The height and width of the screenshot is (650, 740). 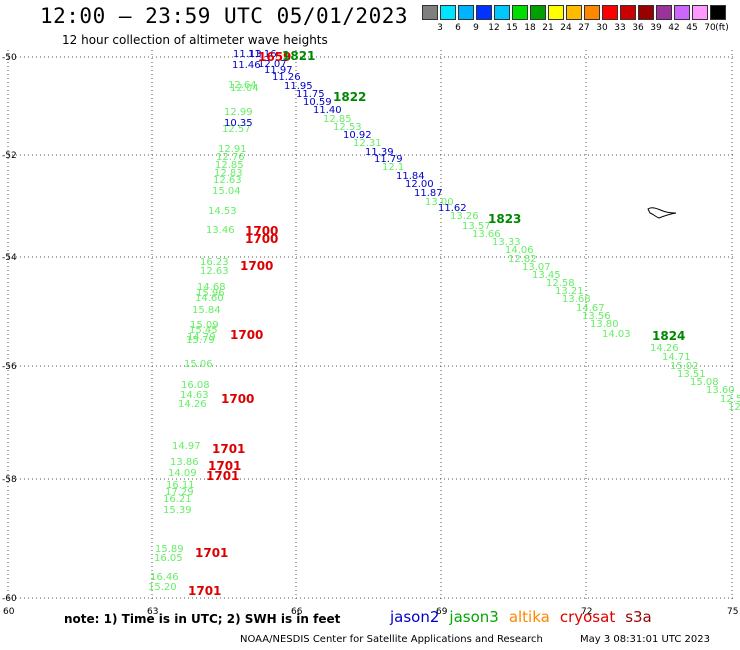 I want to click on lat-label: -54, so click(x=9, y=258).